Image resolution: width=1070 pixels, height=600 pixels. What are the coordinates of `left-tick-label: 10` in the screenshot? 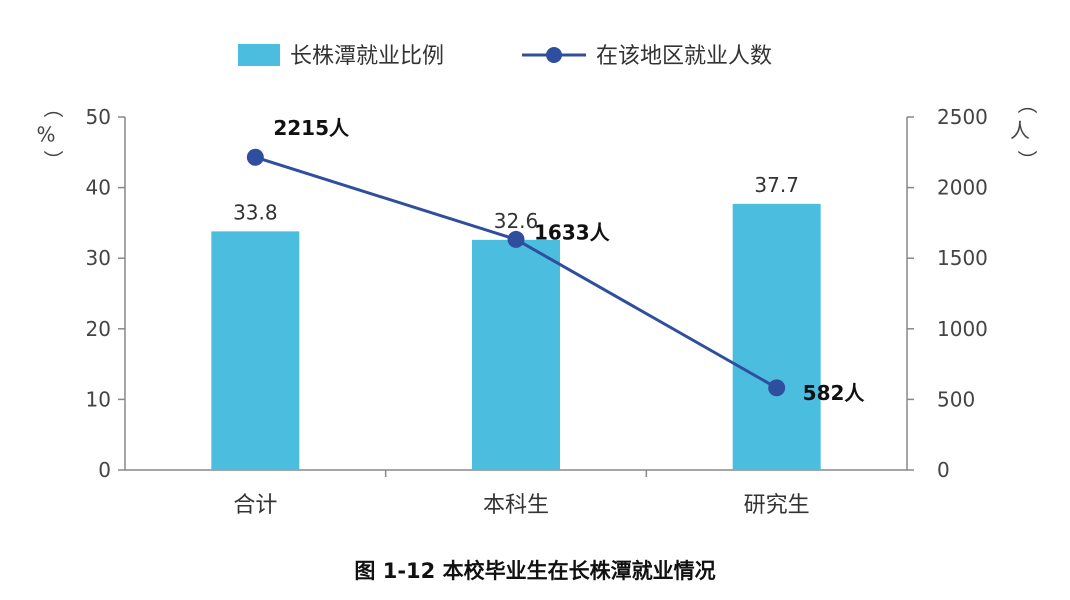 It's located at (98, 399).